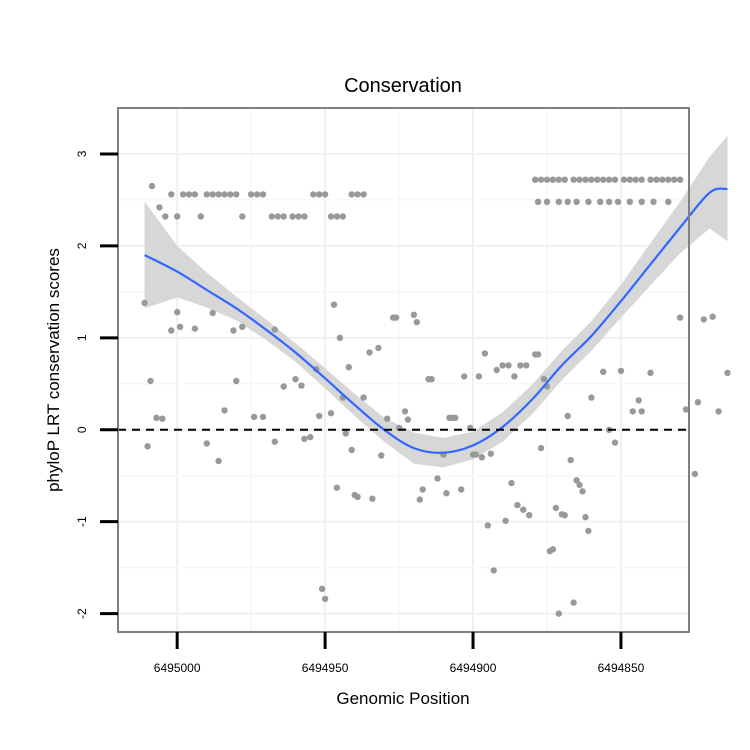 The image size is (750, 750). I want to click on x-axis-title: Genomic Position, so click(402, 698).